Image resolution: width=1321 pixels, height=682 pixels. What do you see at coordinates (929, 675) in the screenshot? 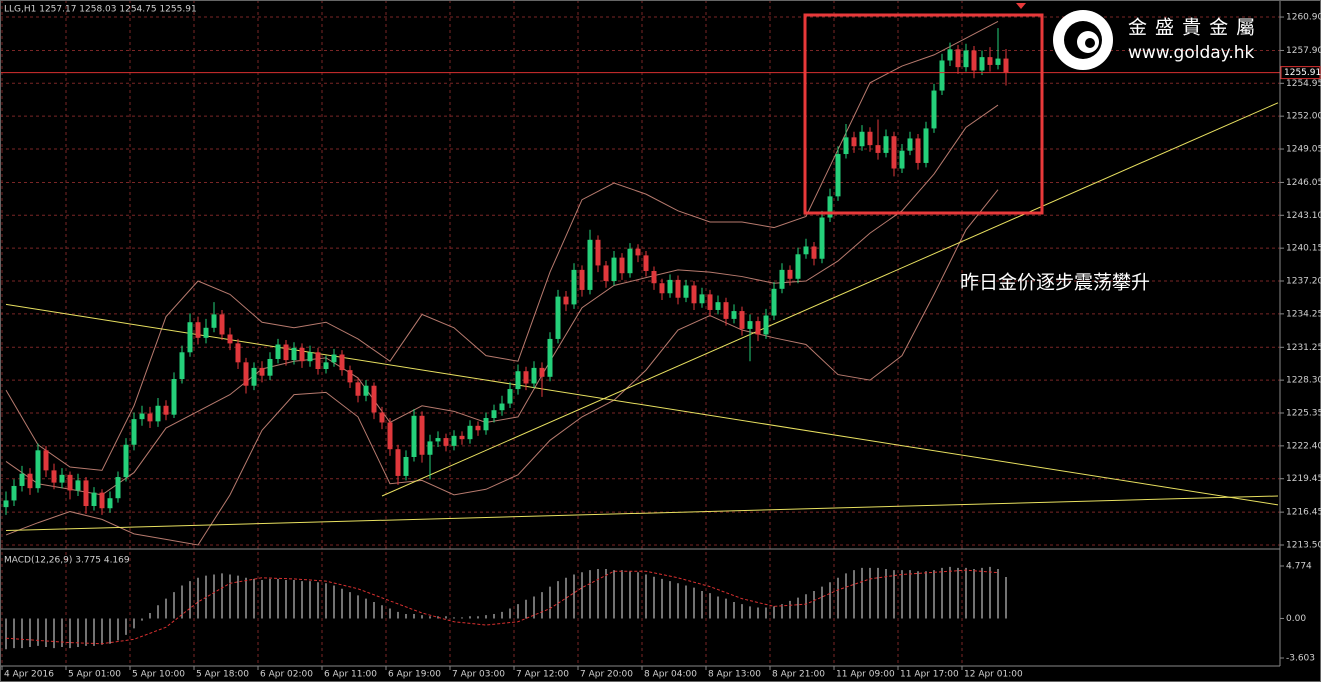
I see `x-tick-label: 11 Apr 17:00` at bounding box center [929, 675].